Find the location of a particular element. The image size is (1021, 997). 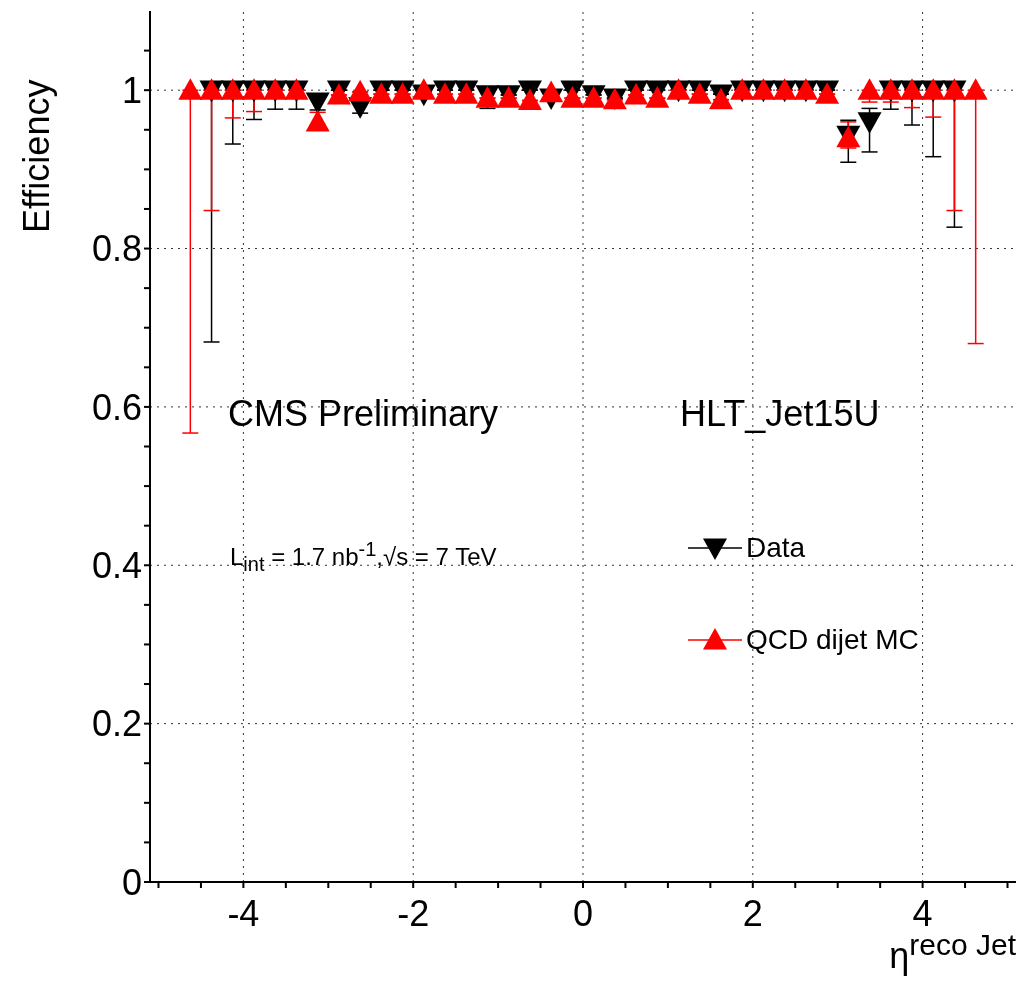

y-tick-label: 0.4 is located at coordinates (116, 566).